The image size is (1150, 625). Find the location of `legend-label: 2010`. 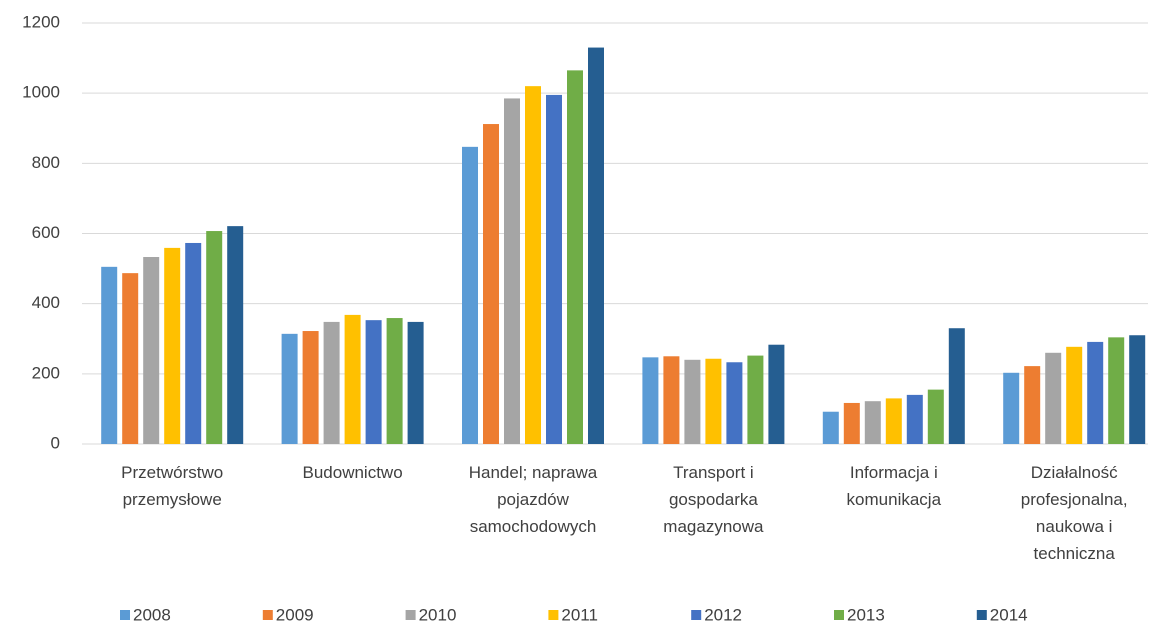

legend-label: 2010 is located at coordinates (438, 614).